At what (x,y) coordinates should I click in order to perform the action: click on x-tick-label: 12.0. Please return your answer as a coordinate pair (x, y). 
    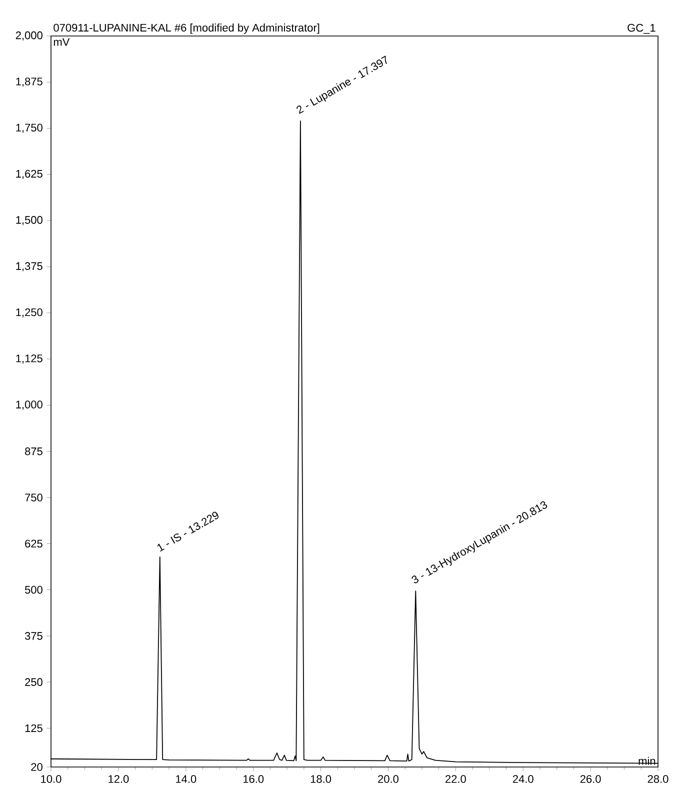
    Looking at the image, I should click on (118, 779).